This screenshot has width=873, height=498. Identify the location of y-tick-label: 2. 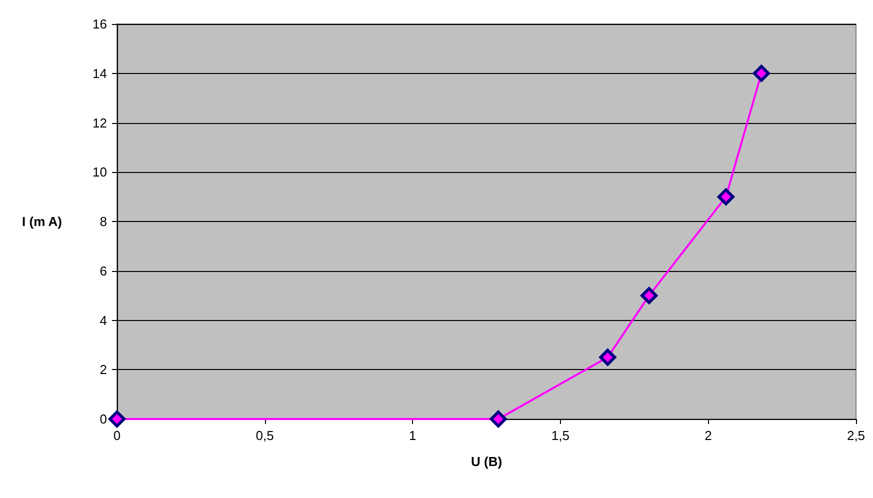
(103, 370).